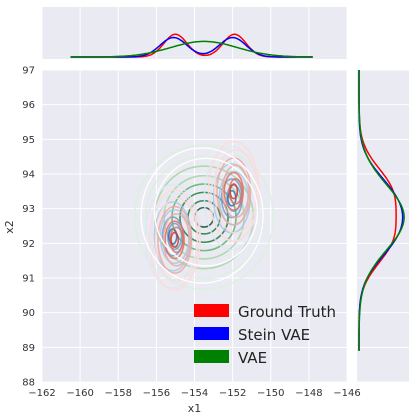 This screenshot has height=420, width=416. I want to click on x-tick-label: −158, so click(118, 393).